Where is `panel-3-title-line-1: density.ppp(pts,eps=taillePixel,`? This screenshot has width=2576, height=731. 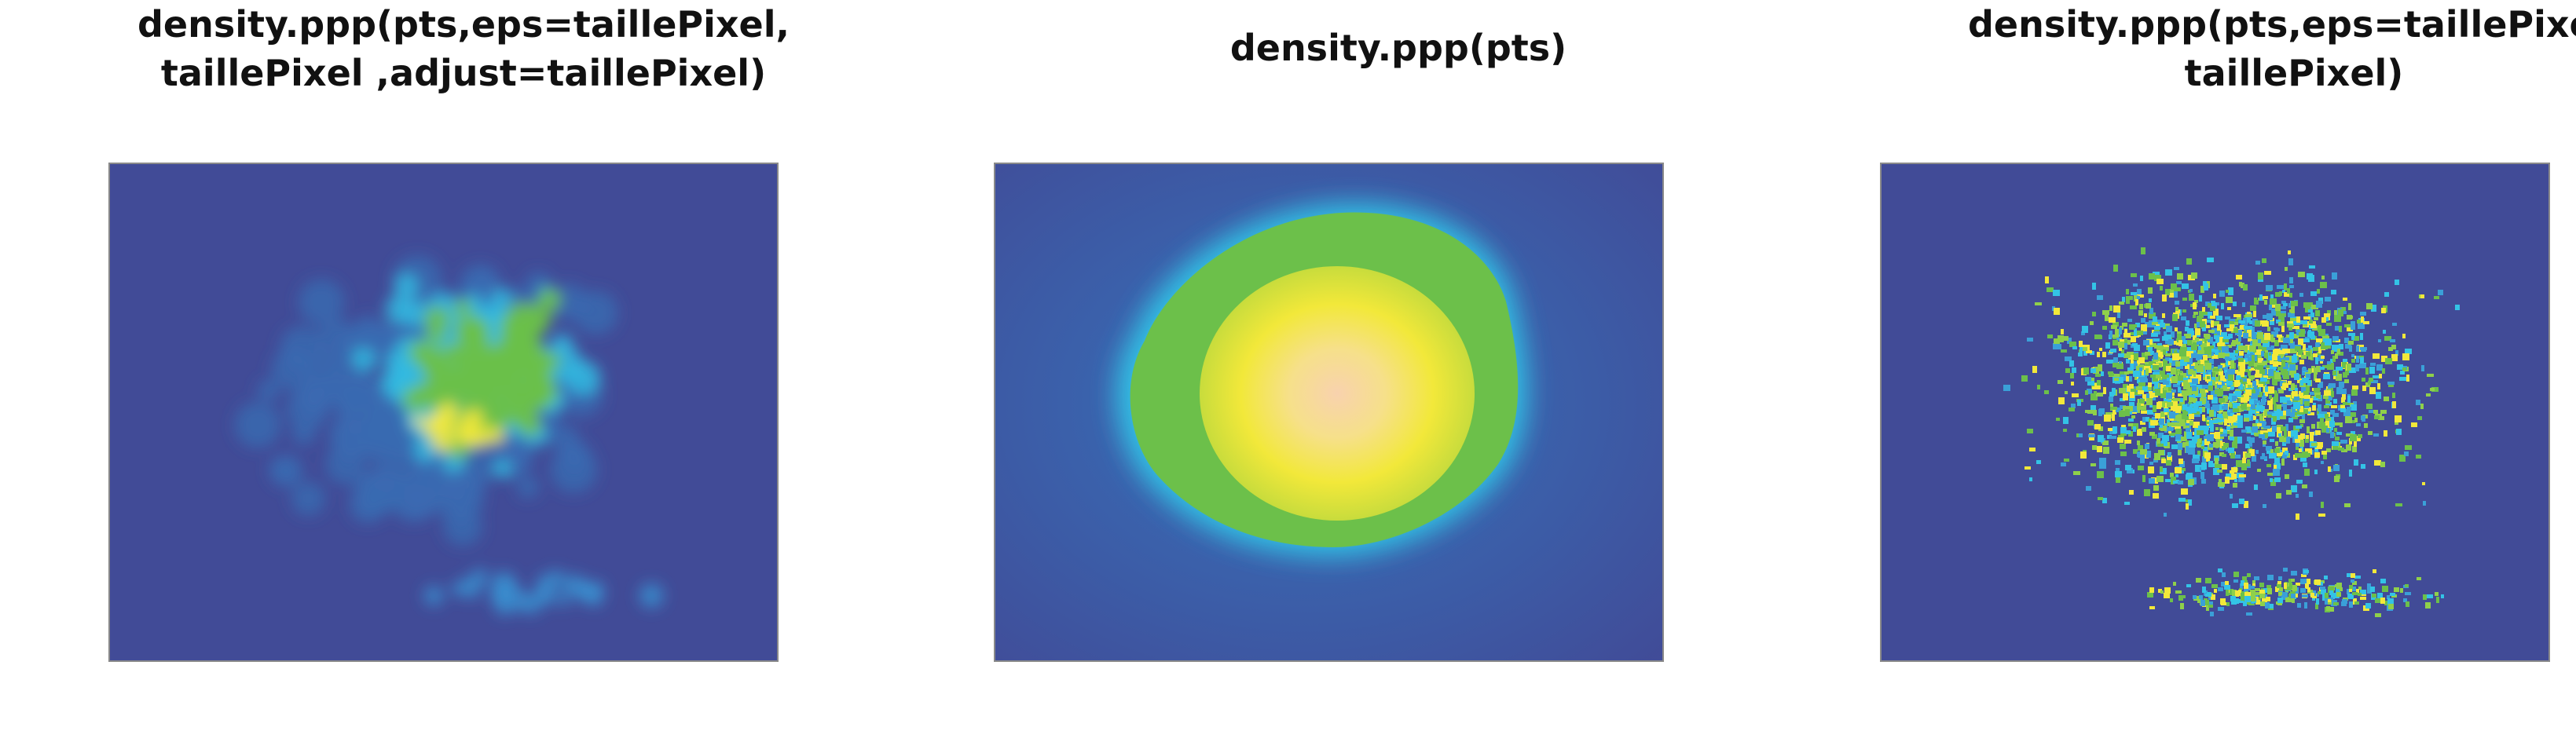 panel-3-title-line-1: density.ppp(pts,eps=taillePixel, is located at coordinates (2272, 24).